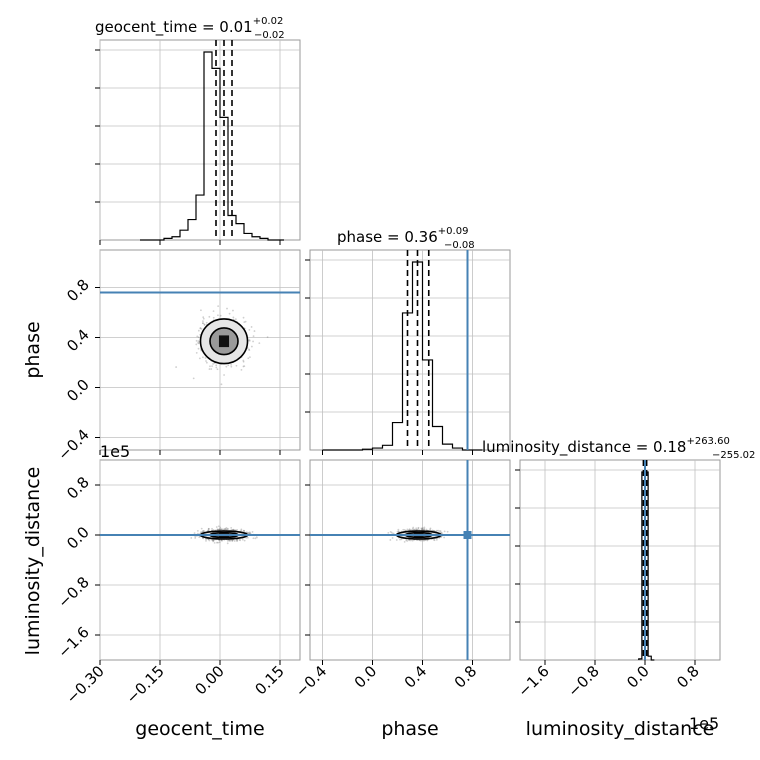 This screenshot has width=760, height=760. I want to click on title-luminosity_distance: luminosity_distance = 0.18+263.60, so click(606, 446).